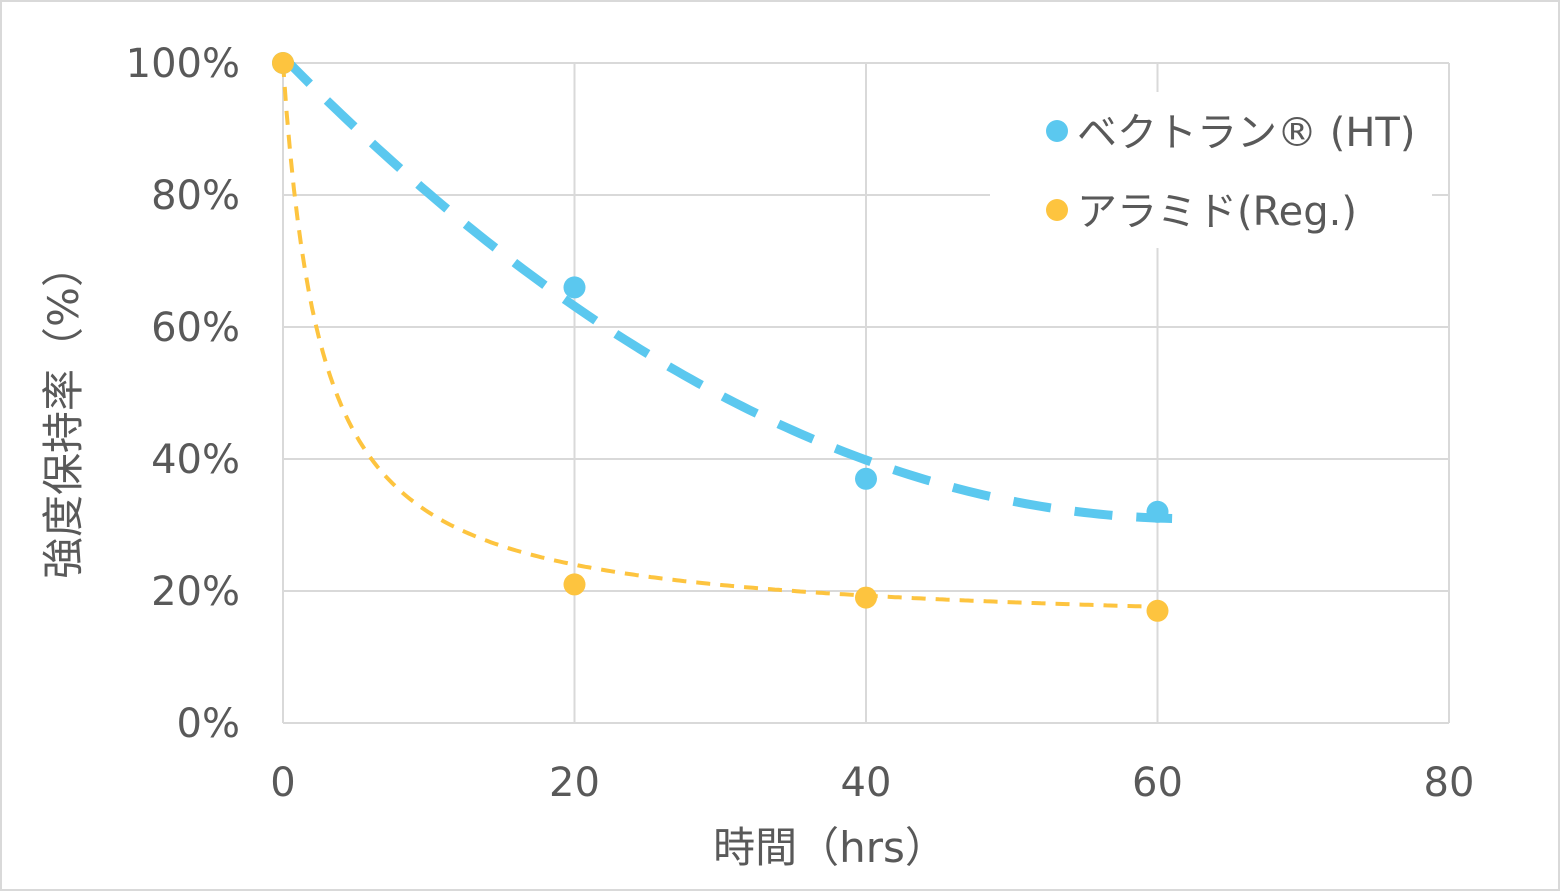 This screenshot has height=891, width=1560. I want to click on legend: ベクトラン® (HT) アラミド(Reg.), so click(1230, 172).